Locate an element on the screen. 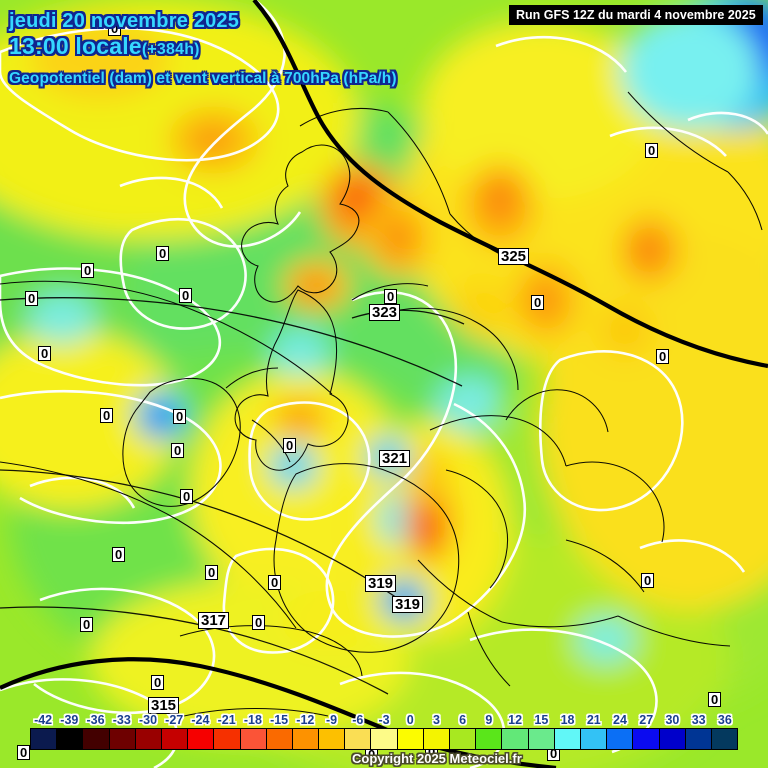 This screenshot has width=768, height=768. colorbar-tick-label: -12 is located at coordinates (305, 720).